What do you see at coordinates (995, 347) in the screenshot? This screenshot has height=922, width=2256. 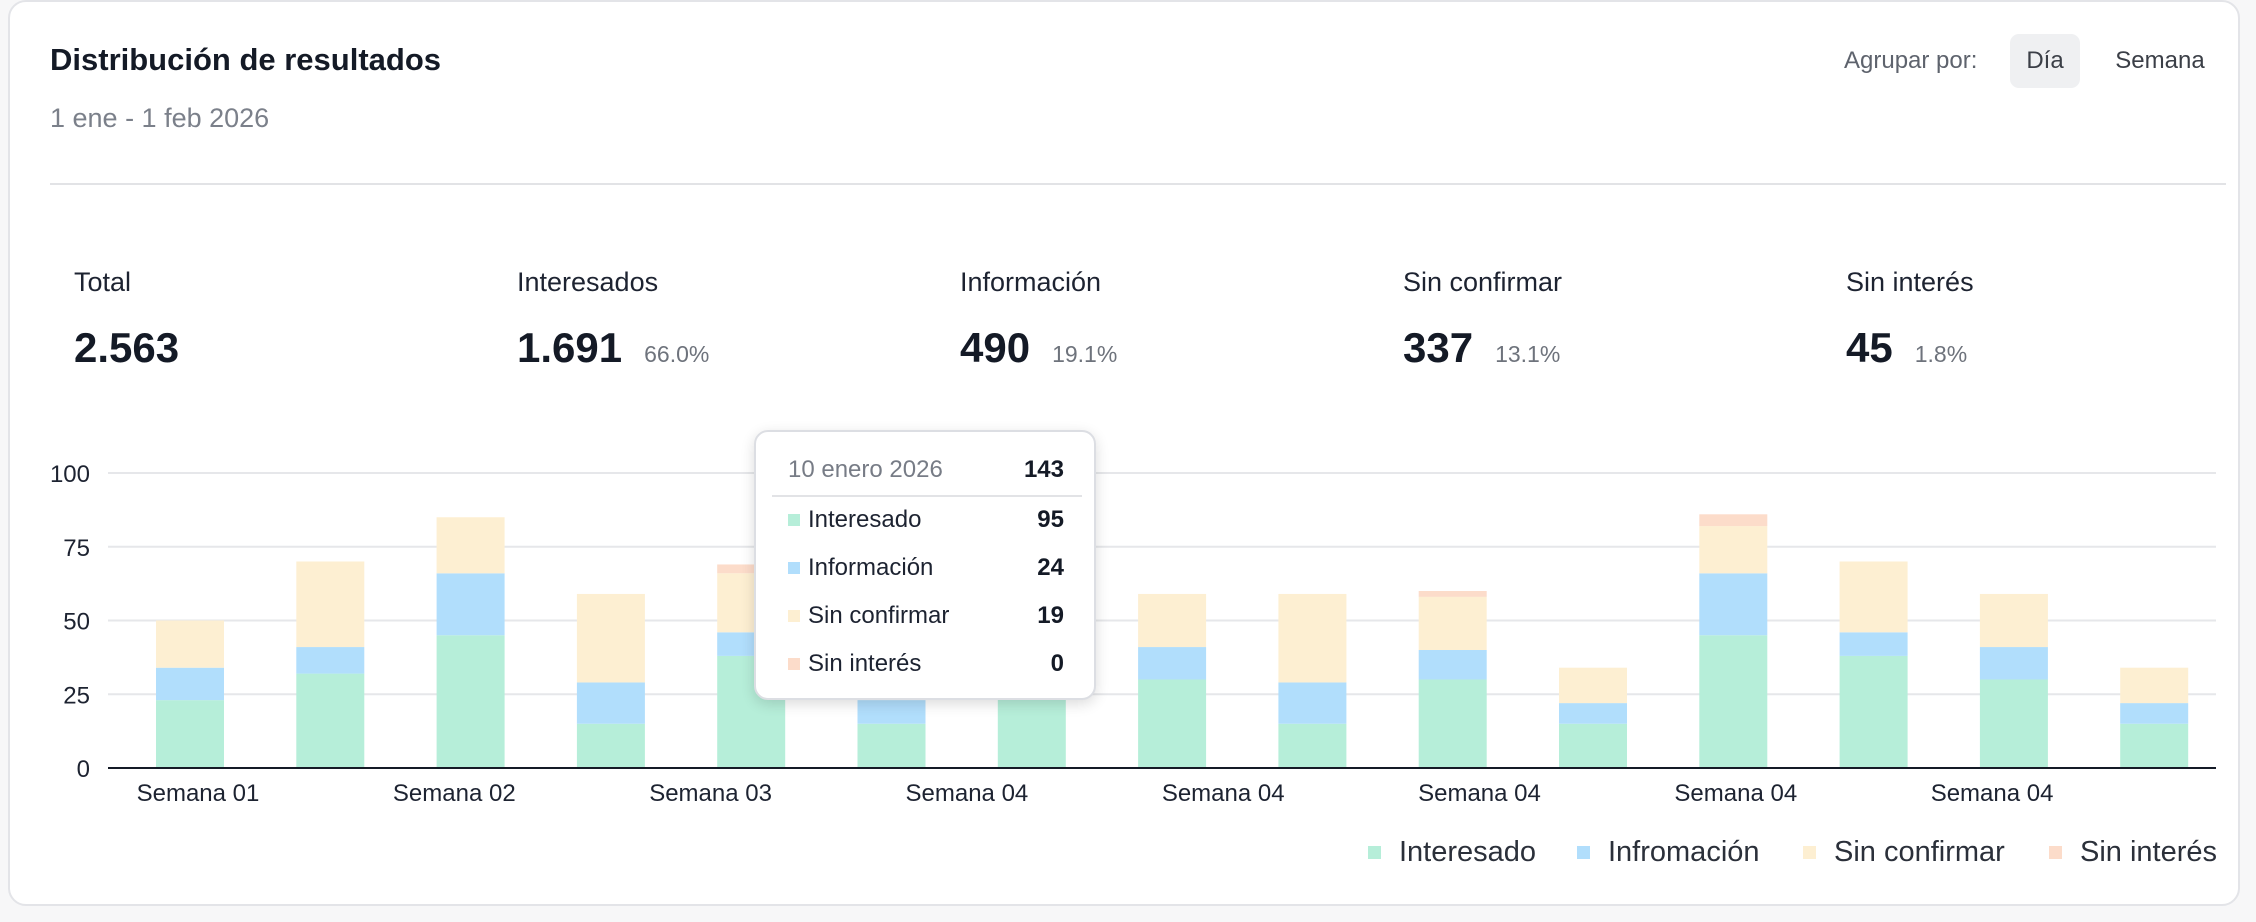 I see `stat-value: 490` at bounding box center [995, 347].